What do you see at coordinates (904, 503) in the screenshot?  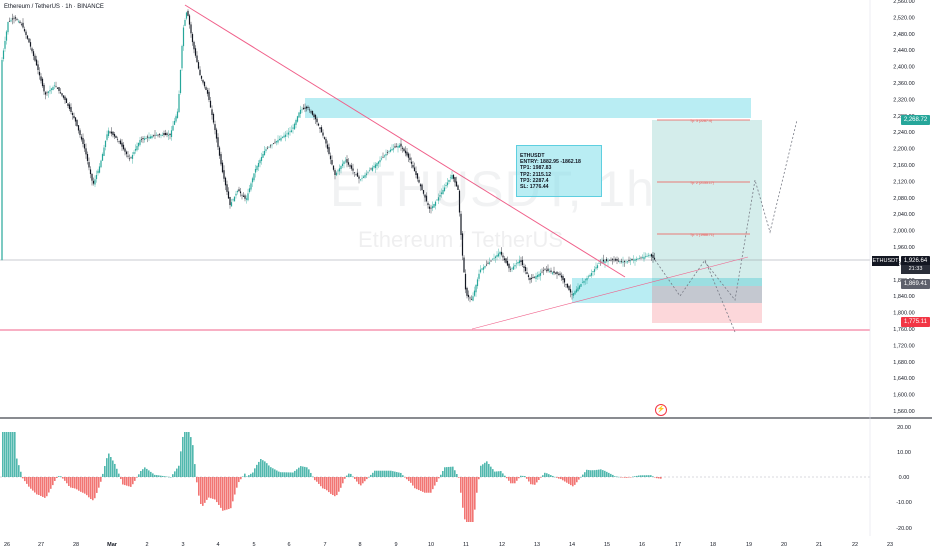 I see `osc-tick-label: -10.00` at bounding box center [904, 503].